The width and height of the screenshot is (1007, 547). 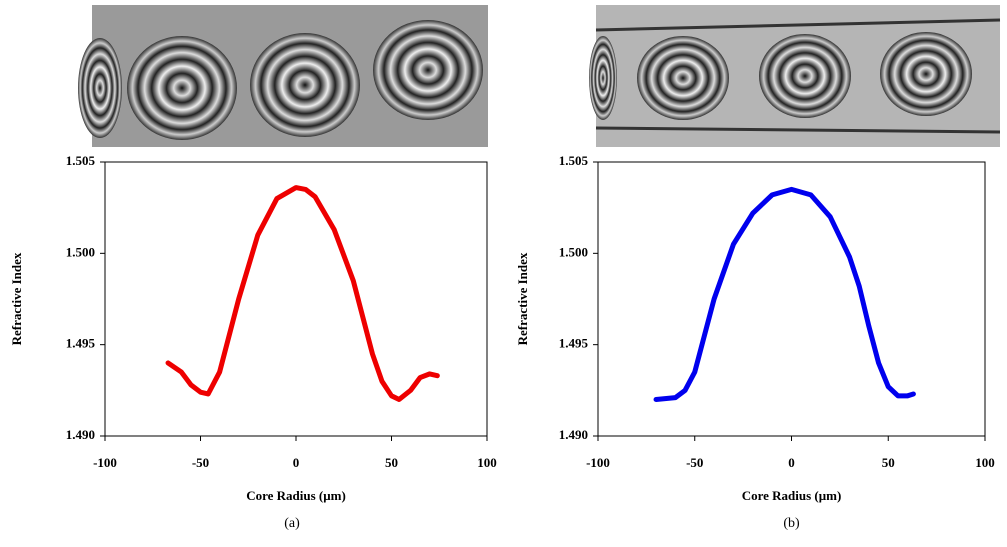 What do you see at coordinates (795, 76) in the screenshot?
I see `micrograph-b` at bounding box center [795, 76].